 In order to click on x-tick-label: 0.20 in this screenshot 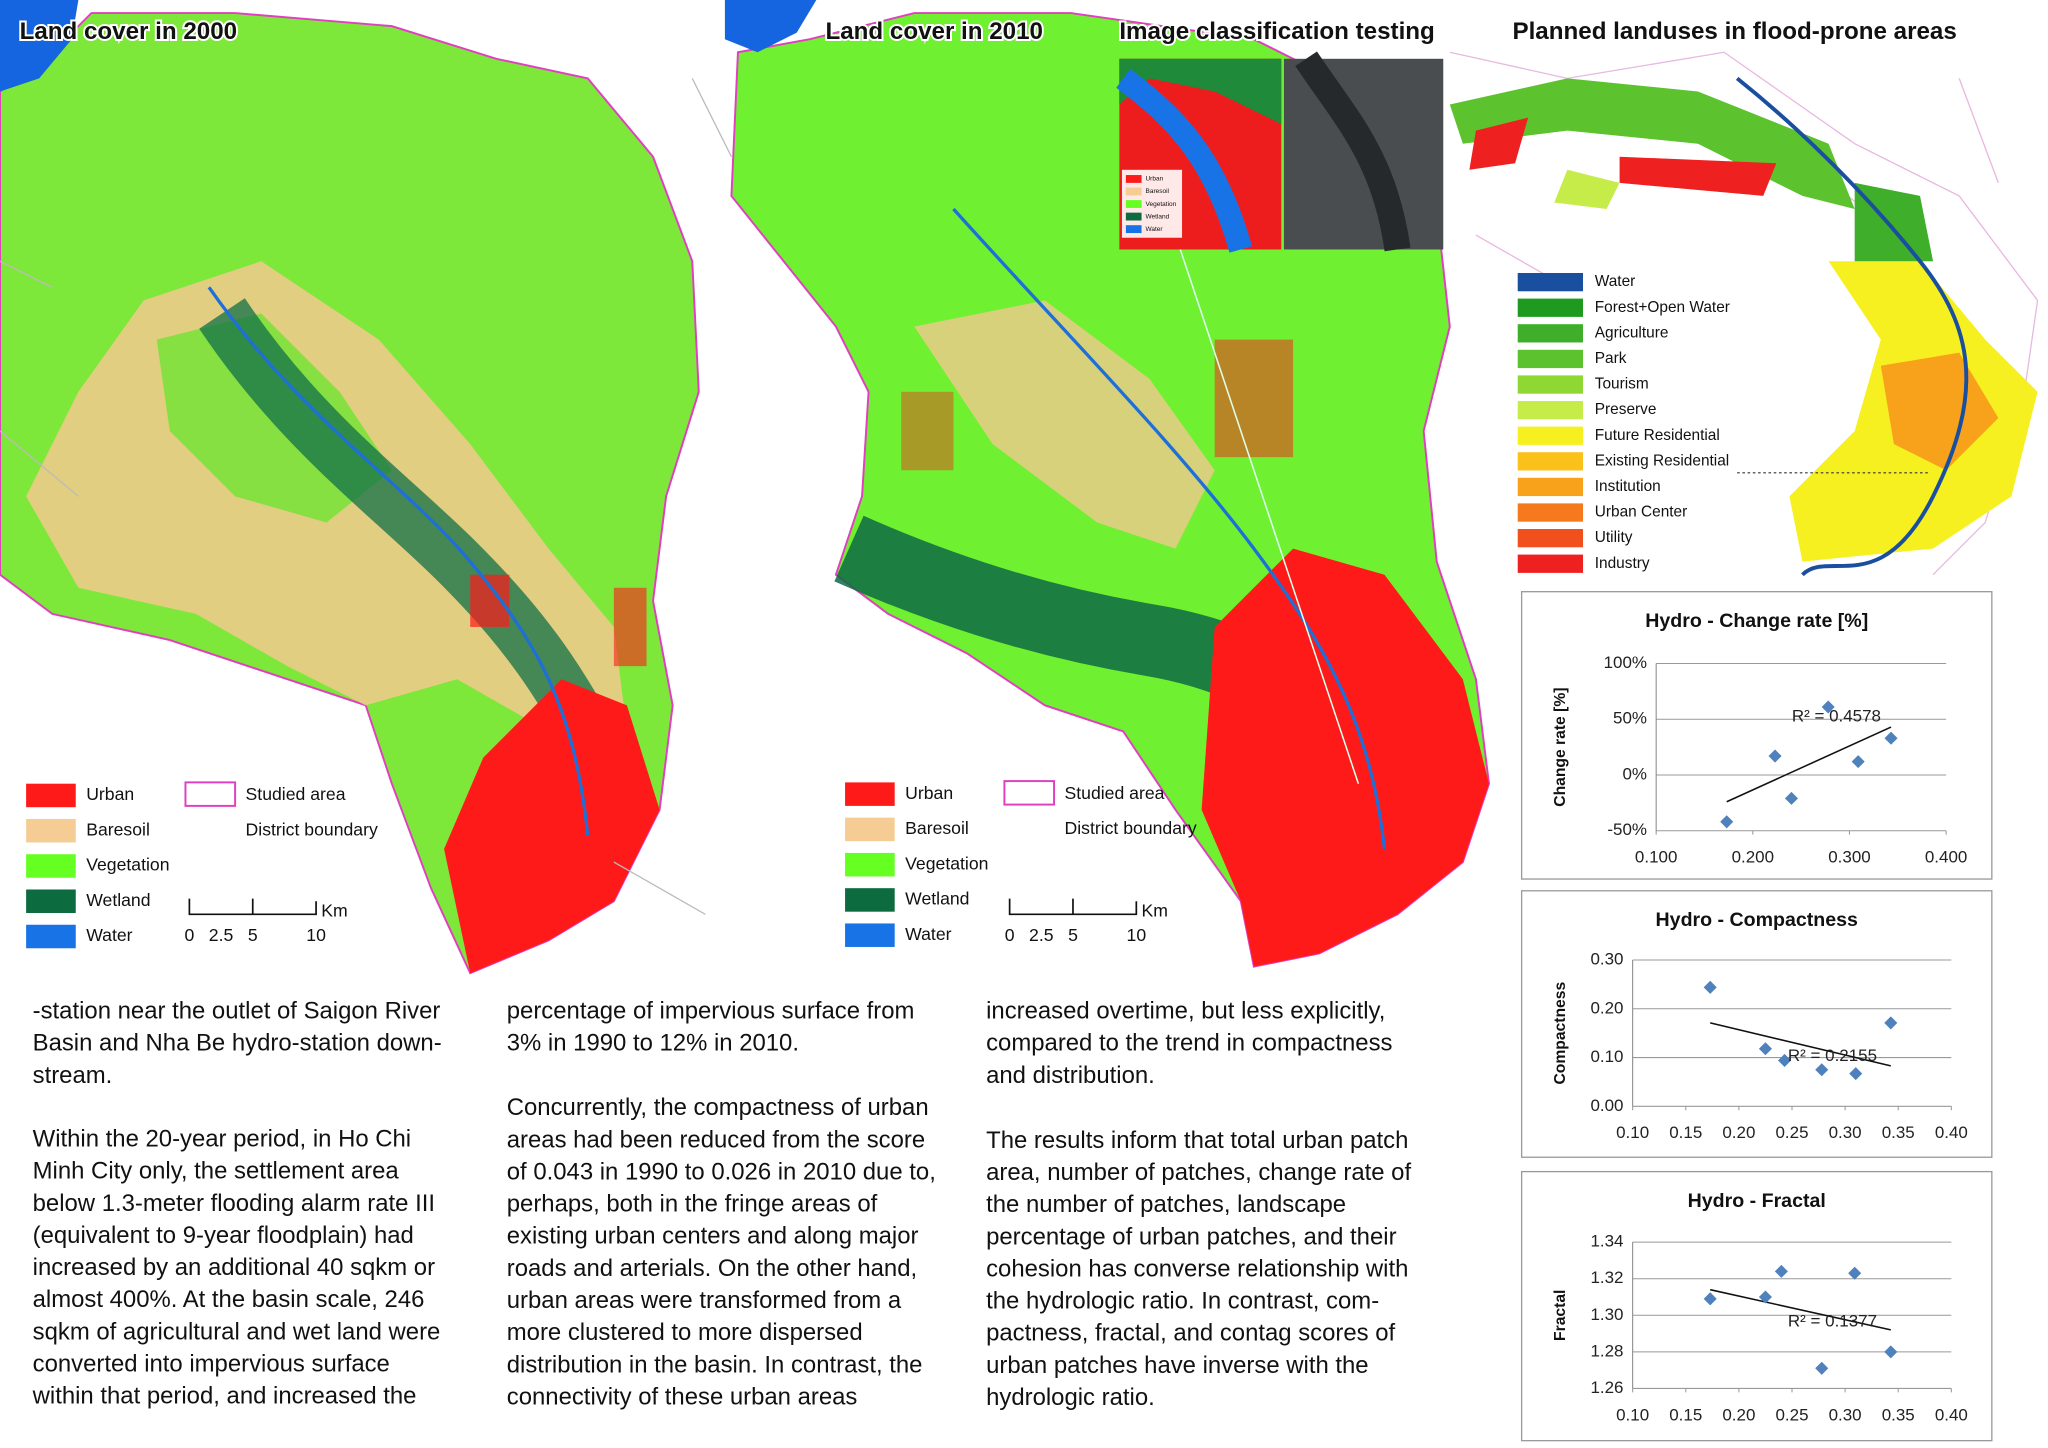, I will do `click(1738, 1132)`.